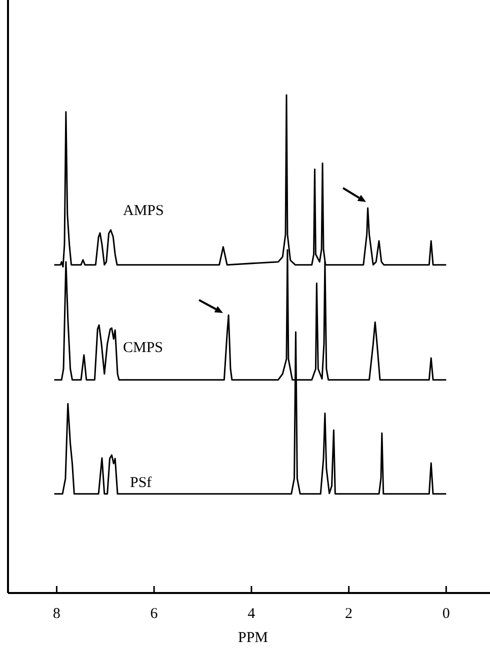  I want to click on series-label: AMPS, so click(143, 211).